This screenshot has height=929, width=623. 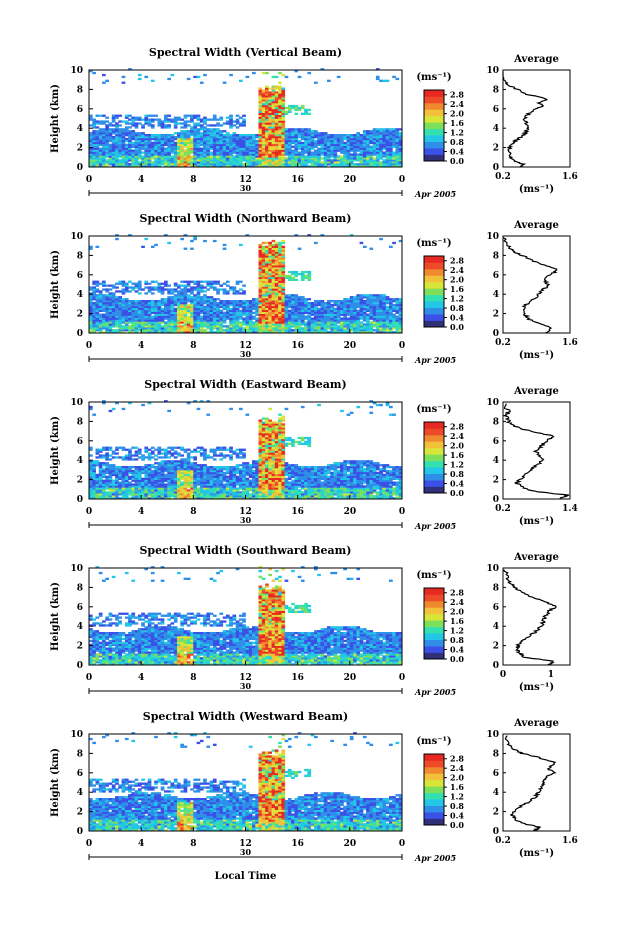 What do you see at coordinates (496, 256) in the screenshot?
I see `average-y-tick-label: 8` at bounding box center [496, 256].